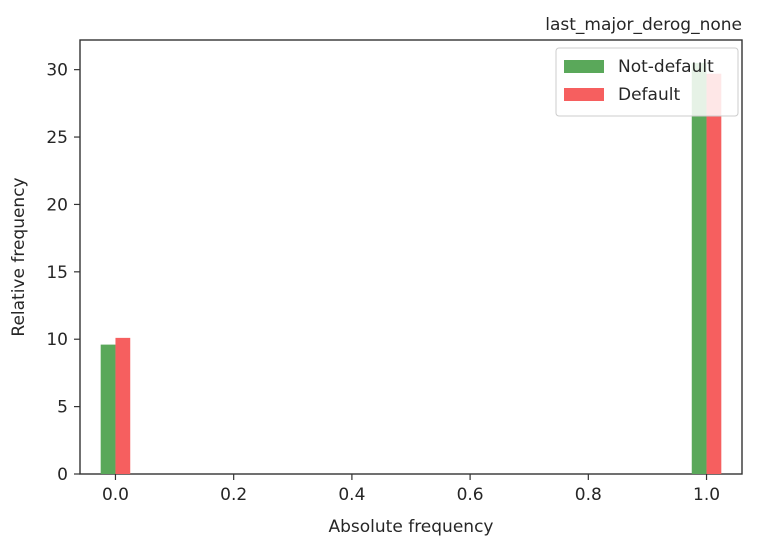 The height and width of the screenshot is (544, 760). I want to click on legend: Not-default Default, so click(647, 82).